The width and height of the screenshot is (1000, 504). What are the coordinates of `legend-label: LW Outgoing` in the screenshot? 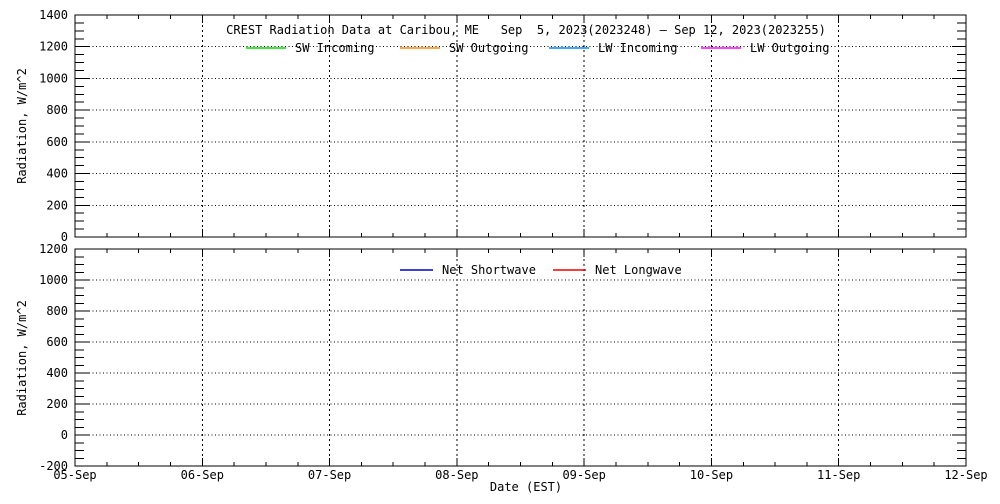 It's located at (789, 48).